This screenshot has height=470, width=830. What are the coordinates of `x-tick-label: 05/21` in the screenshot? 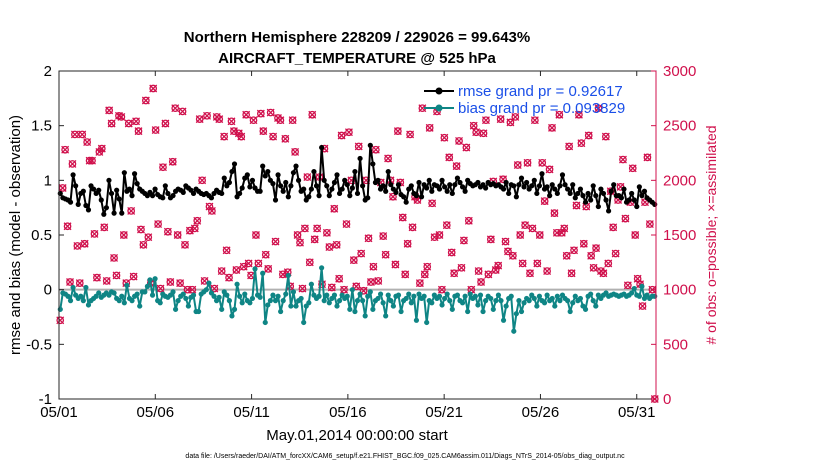 It's located at (444, 412).